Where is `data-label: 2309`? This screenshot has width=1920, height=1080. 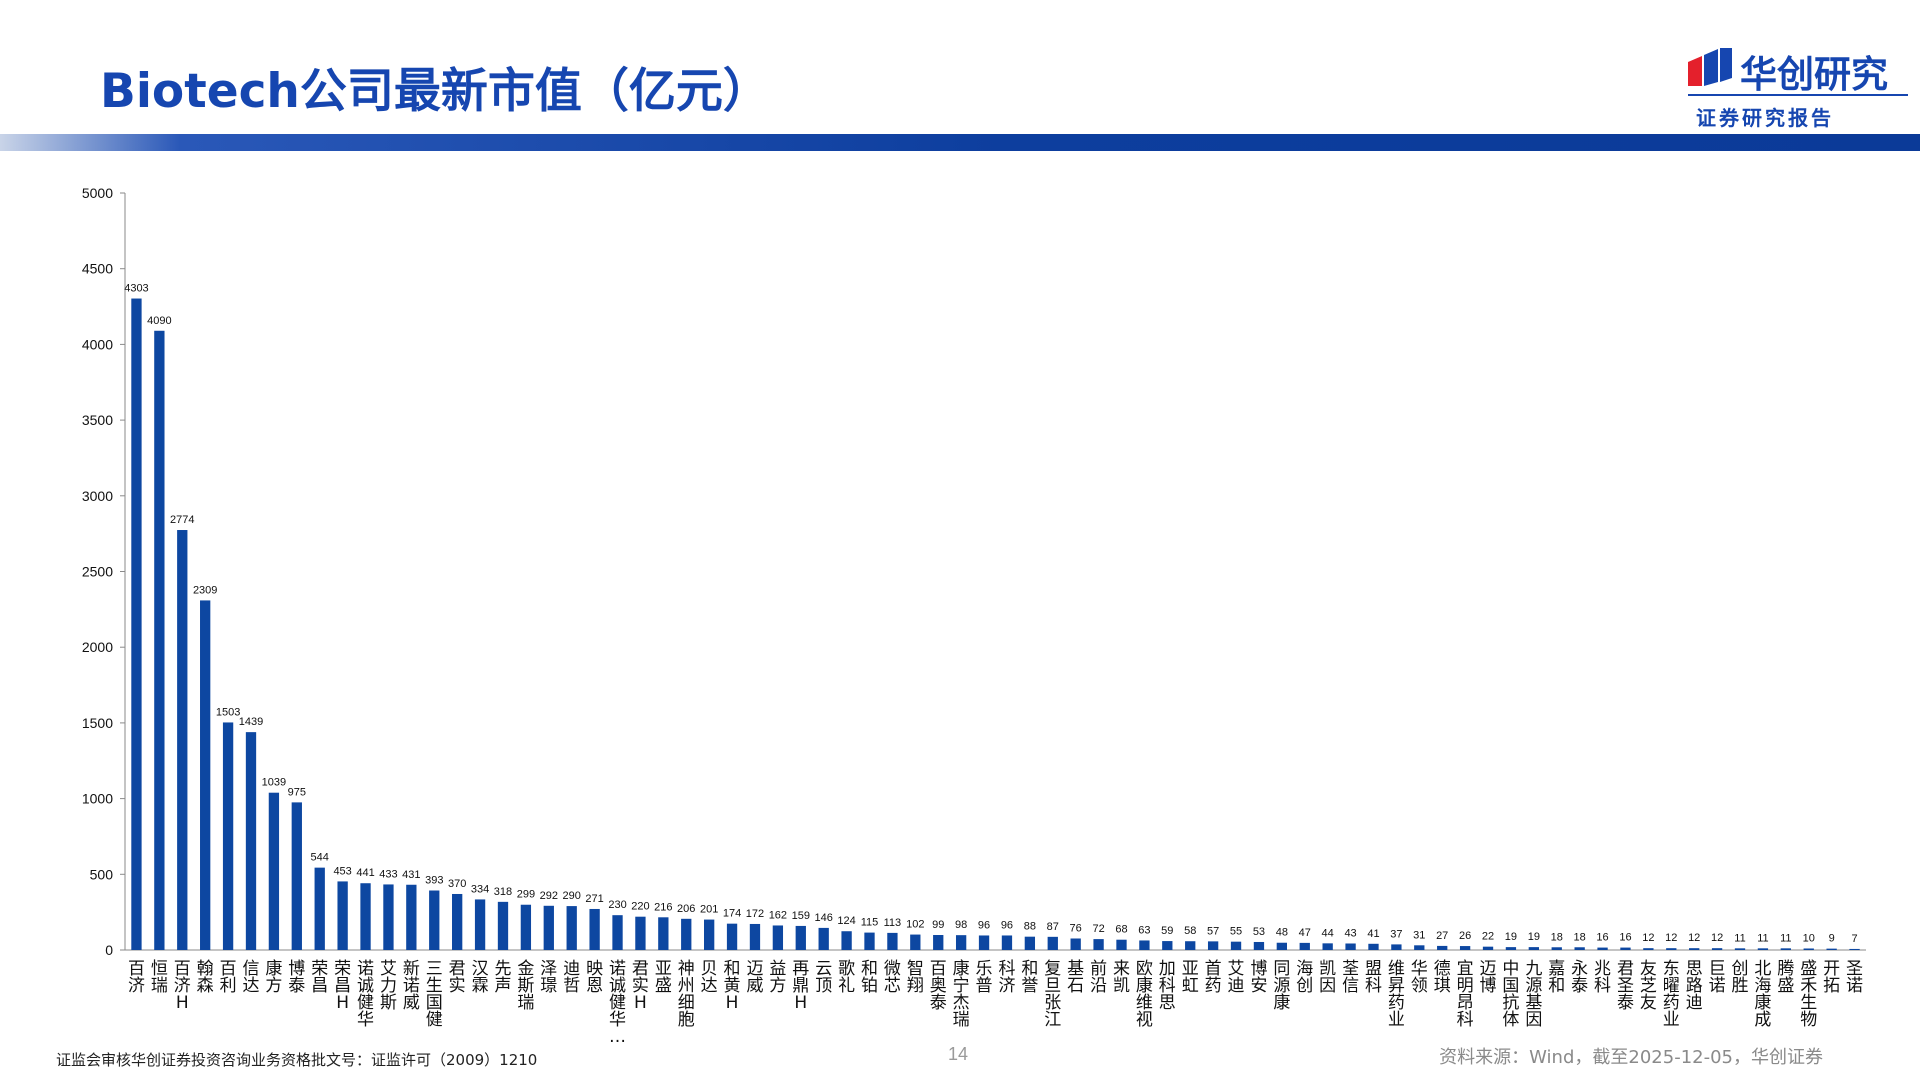
data-label: 2309 is located at coordinates (205, 590).